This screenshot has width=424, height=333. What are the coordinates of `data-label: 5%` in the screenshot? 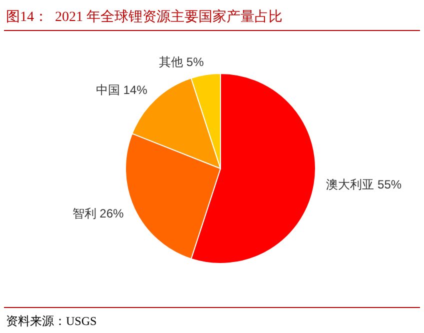 It's located at (195, 62).